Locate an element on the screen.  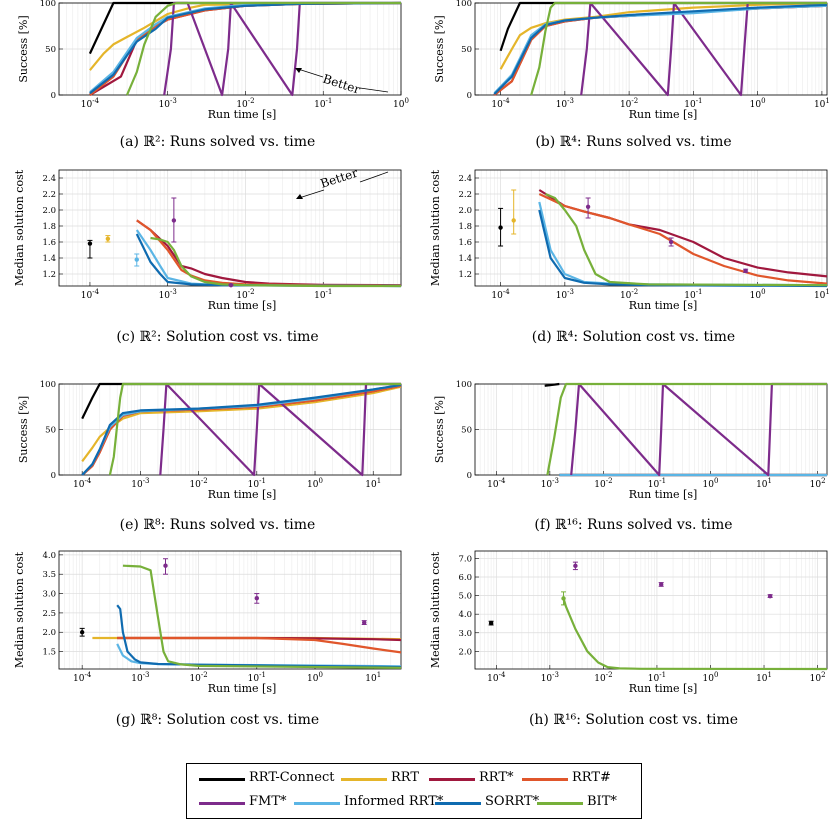
caption-h: (h) ℝ¹⁶: Solution cost vs. time is located at coordinates (633, 720).